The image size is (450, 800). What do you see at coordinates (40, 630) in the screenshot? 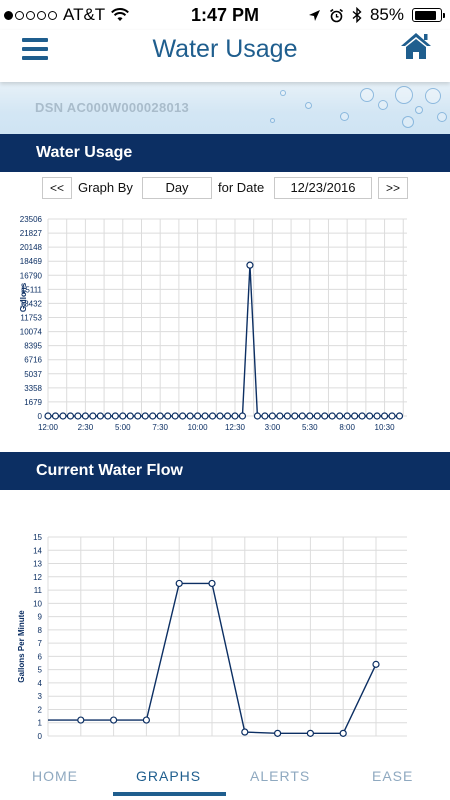
I see `y-tick-label: 8` at bounding box center [40, 630].